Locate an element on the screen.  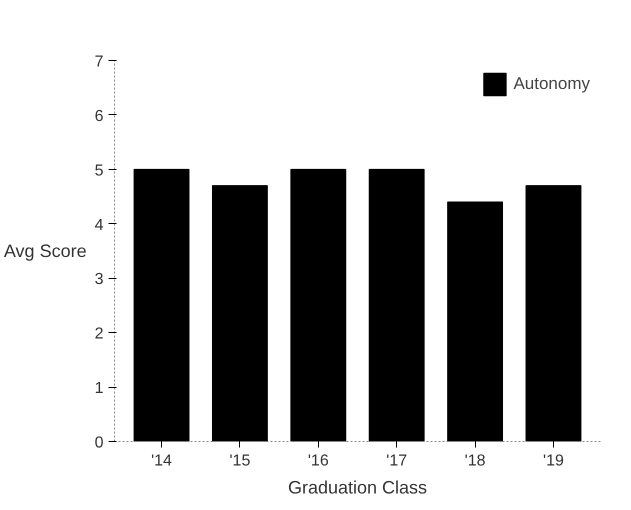
y-tick-label: 0 is located at coordinates (99, 443).